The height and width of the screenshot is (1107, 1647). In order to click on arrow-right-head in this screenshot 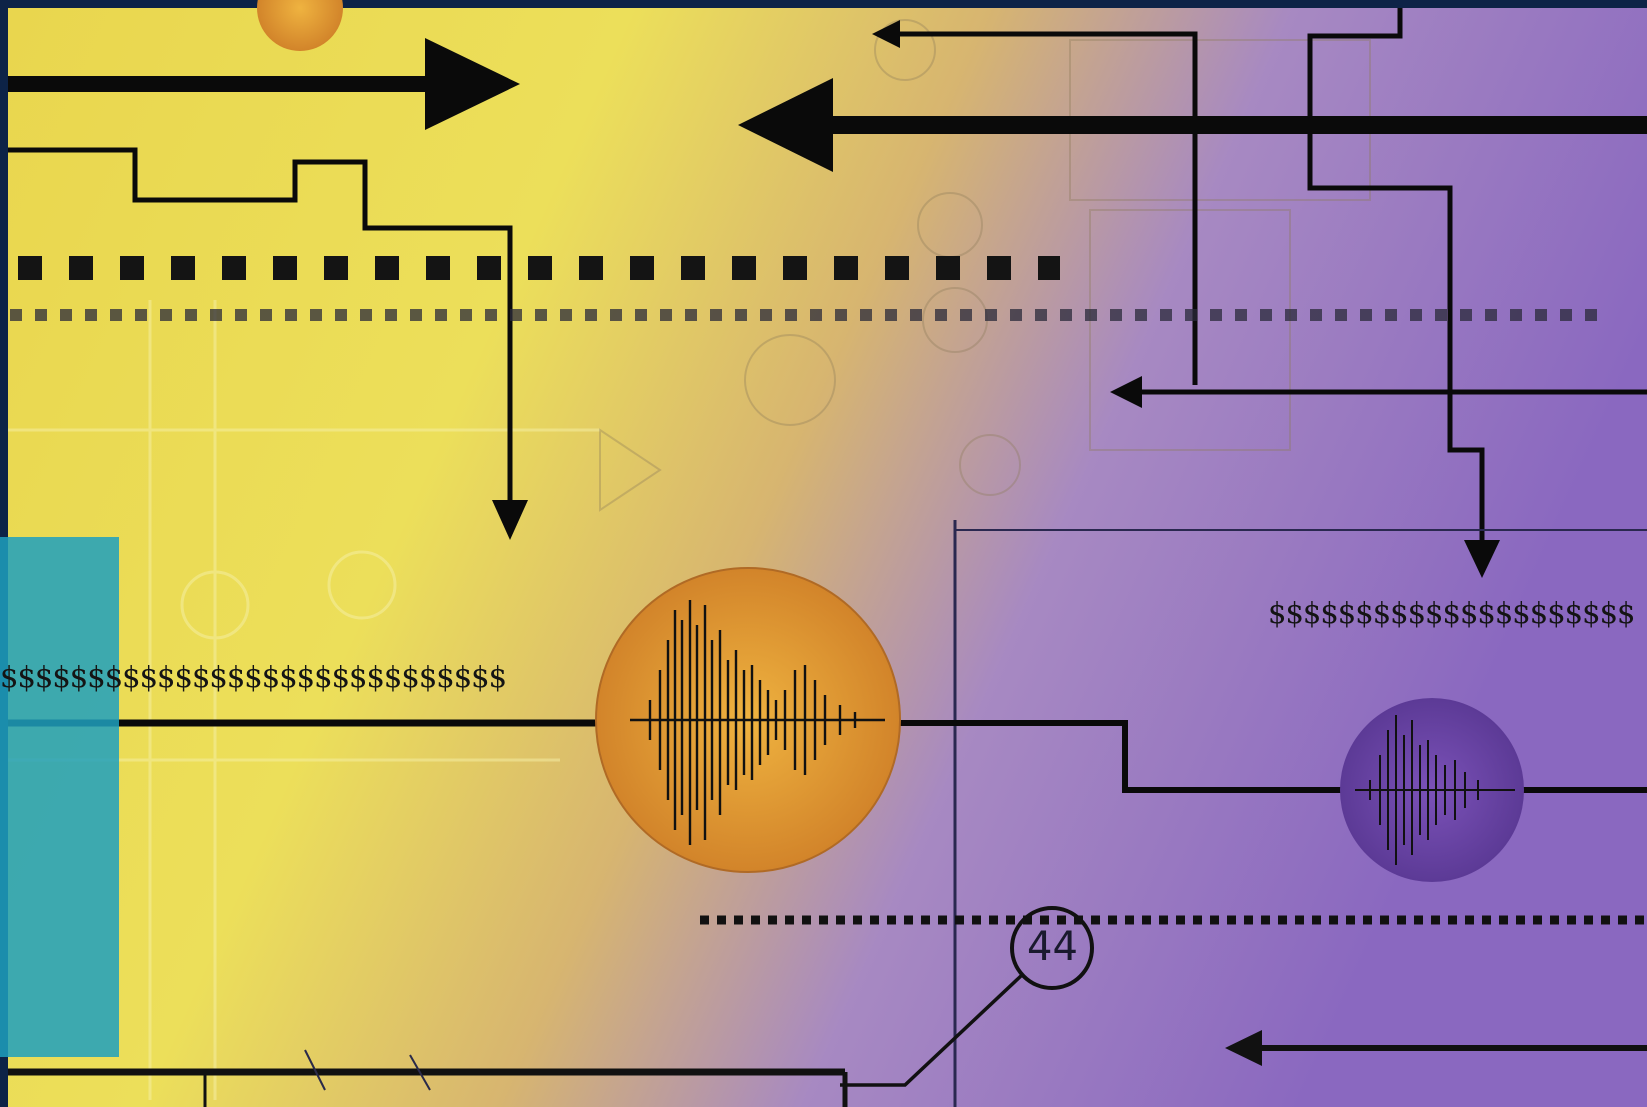, I will do `click(472, 84)`.